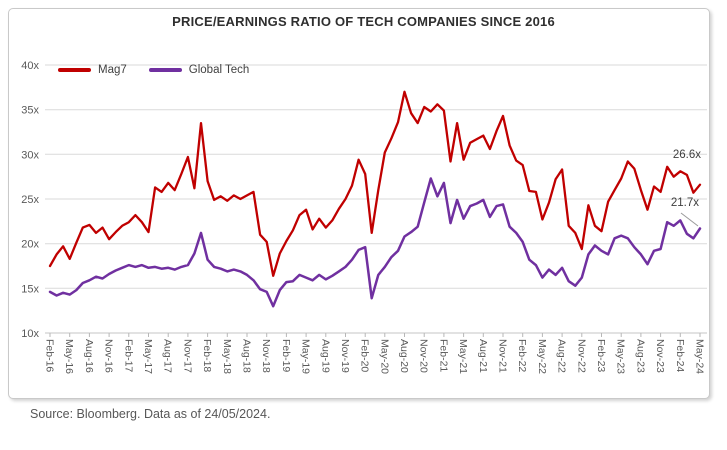 The width and height of the screenshot is (727, 450). What do you see at coordinates (686, 155) in the screenshot?
I see `annotation-mag7-last-value: 26.6x` at bounding box center [686, 155].